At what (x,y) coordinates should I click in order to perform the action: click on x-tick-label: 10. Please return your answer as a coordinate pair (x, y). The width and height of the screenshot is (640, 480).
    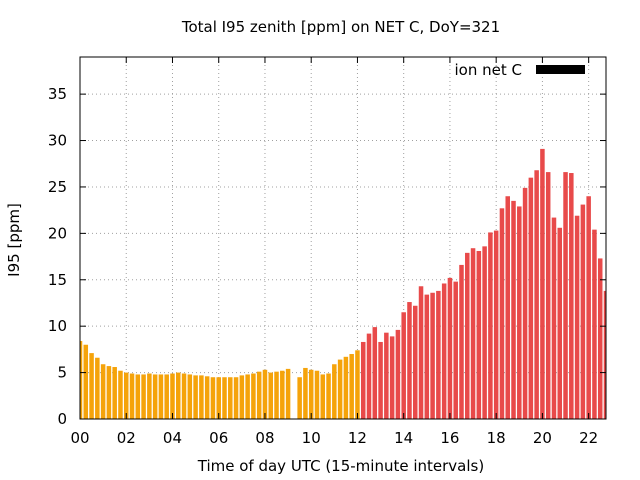
    Looking at the image, I should click on (311, 438).